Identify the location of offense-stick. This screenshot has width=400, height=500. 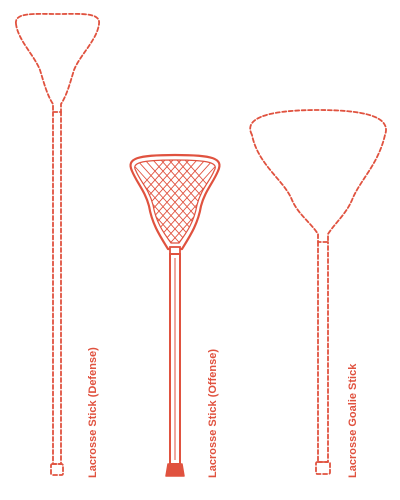
(175, 315).